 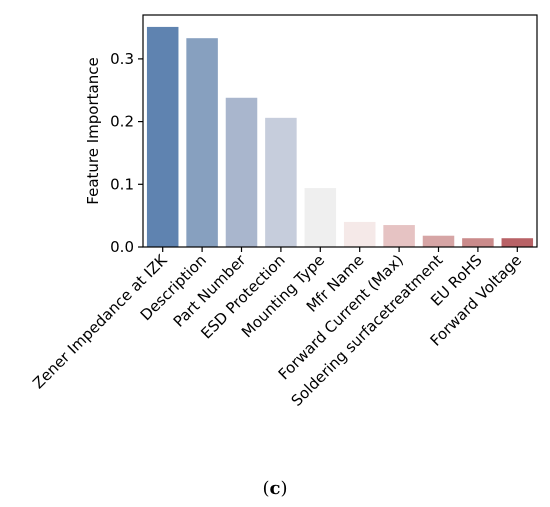 I want to click on caption-close: ), so click(x=284, y=488).